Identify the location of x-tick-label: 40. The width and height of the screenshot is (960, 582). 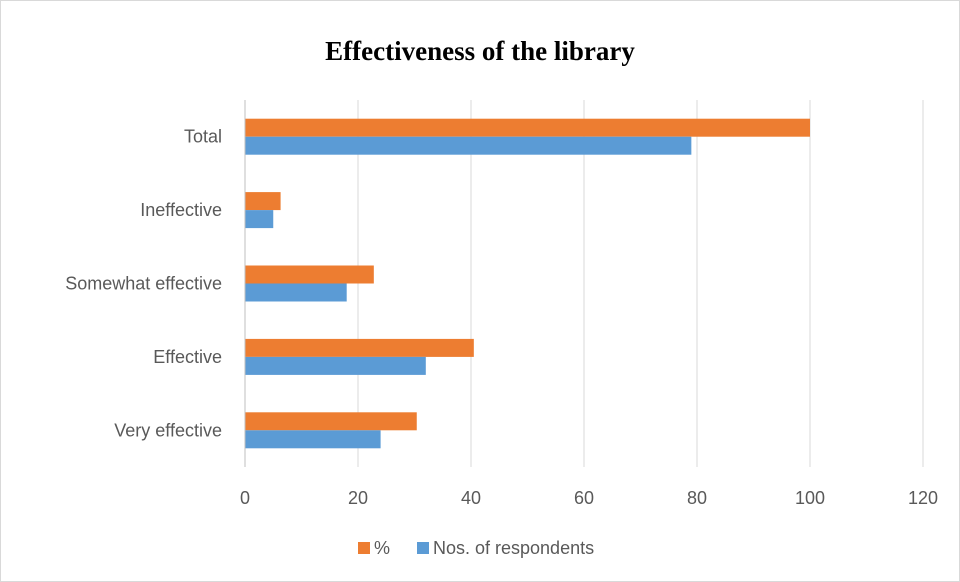
(471, 498).